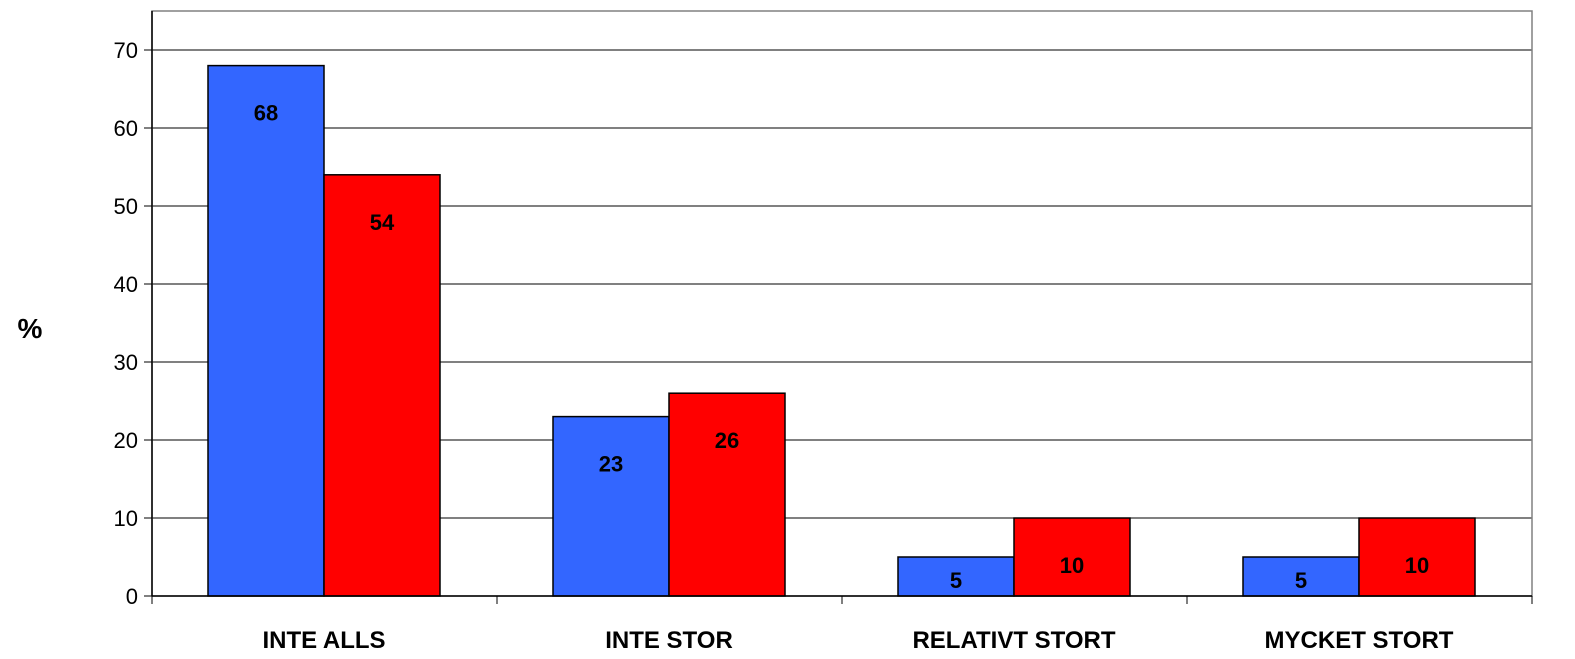 This screenshot has width=1575, height=659. What do you see at coordinates (126, 206) in the screenshot?
I see `y-tick-label: 50` at bounding box center [126, 206].